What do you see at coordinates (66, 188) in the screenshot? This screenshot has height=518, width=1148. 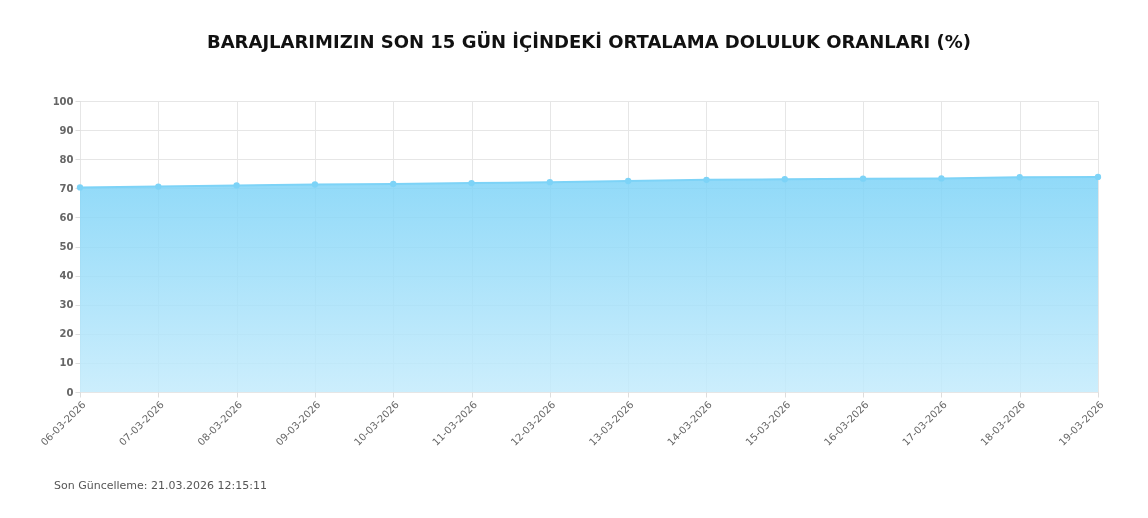 I see `y-tick-label: 70` at bounding box center [66, 188].